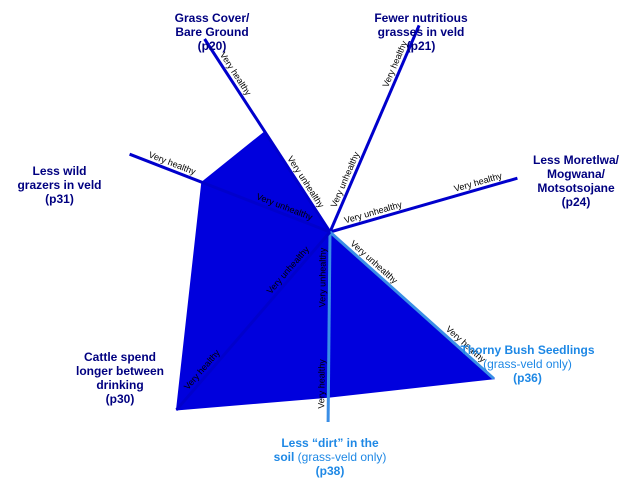 This screenshot has width=623, height=483. I want to click on axis-line-wild, so click(230, 193).